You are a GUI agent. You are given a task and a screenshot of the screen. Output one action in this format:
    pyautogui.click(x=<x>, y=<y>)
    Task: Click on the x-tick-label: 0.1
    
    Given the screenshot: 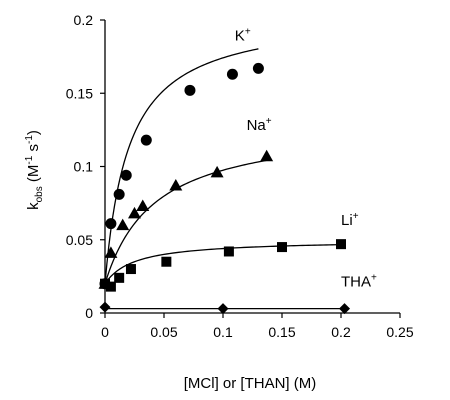 What is the action you would take?
    pyautogui.click(x=223, y=332)
    